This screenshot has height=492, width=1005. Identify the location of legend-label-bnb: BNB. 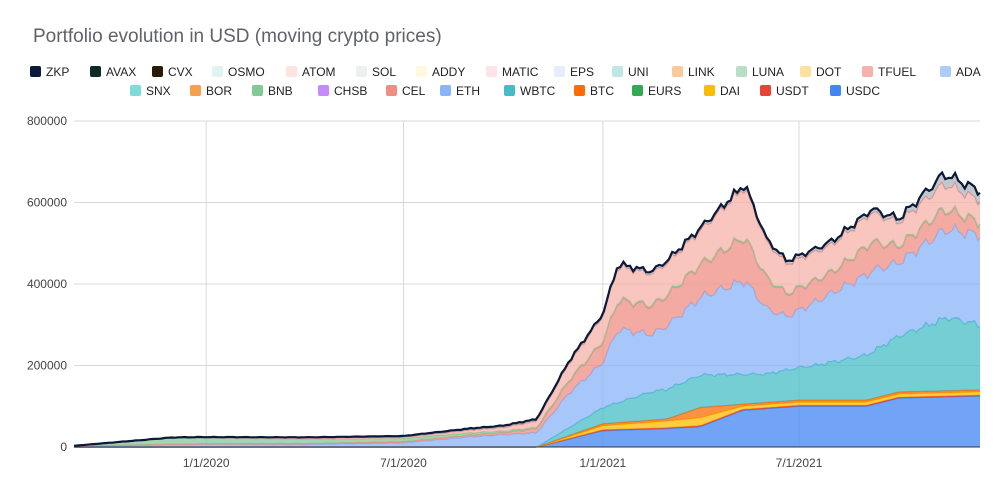
(280, 91).